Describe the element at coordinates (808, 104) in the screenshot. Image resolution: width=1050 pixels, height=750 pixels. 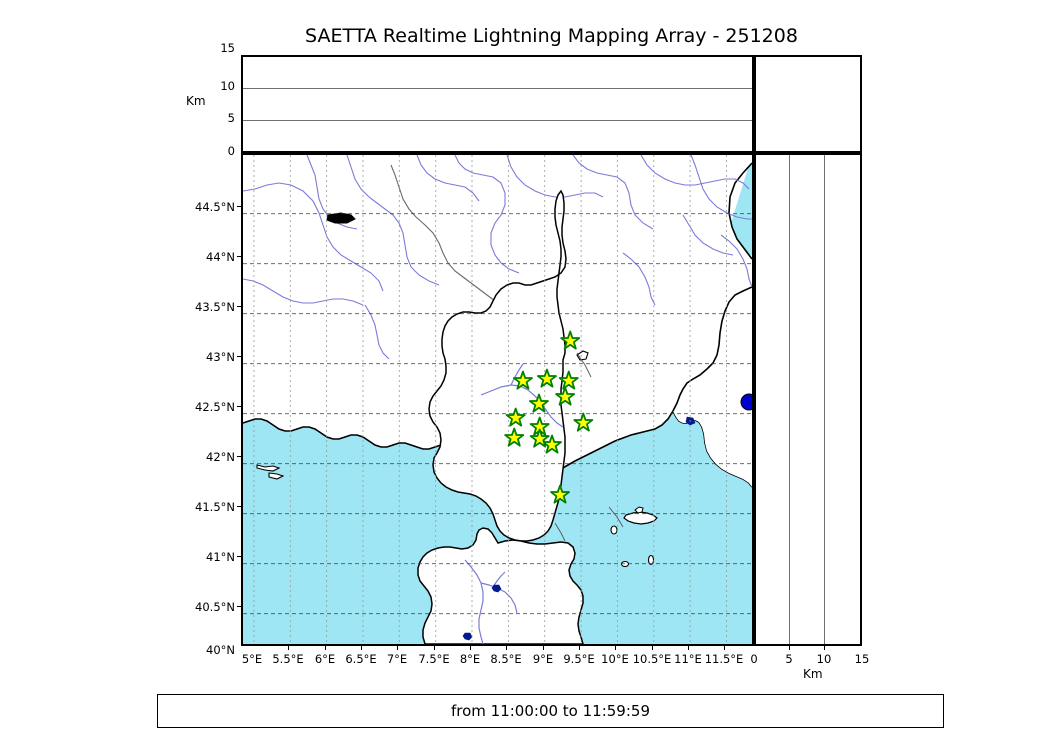
I see `altitude-altitude-panel` at that location.